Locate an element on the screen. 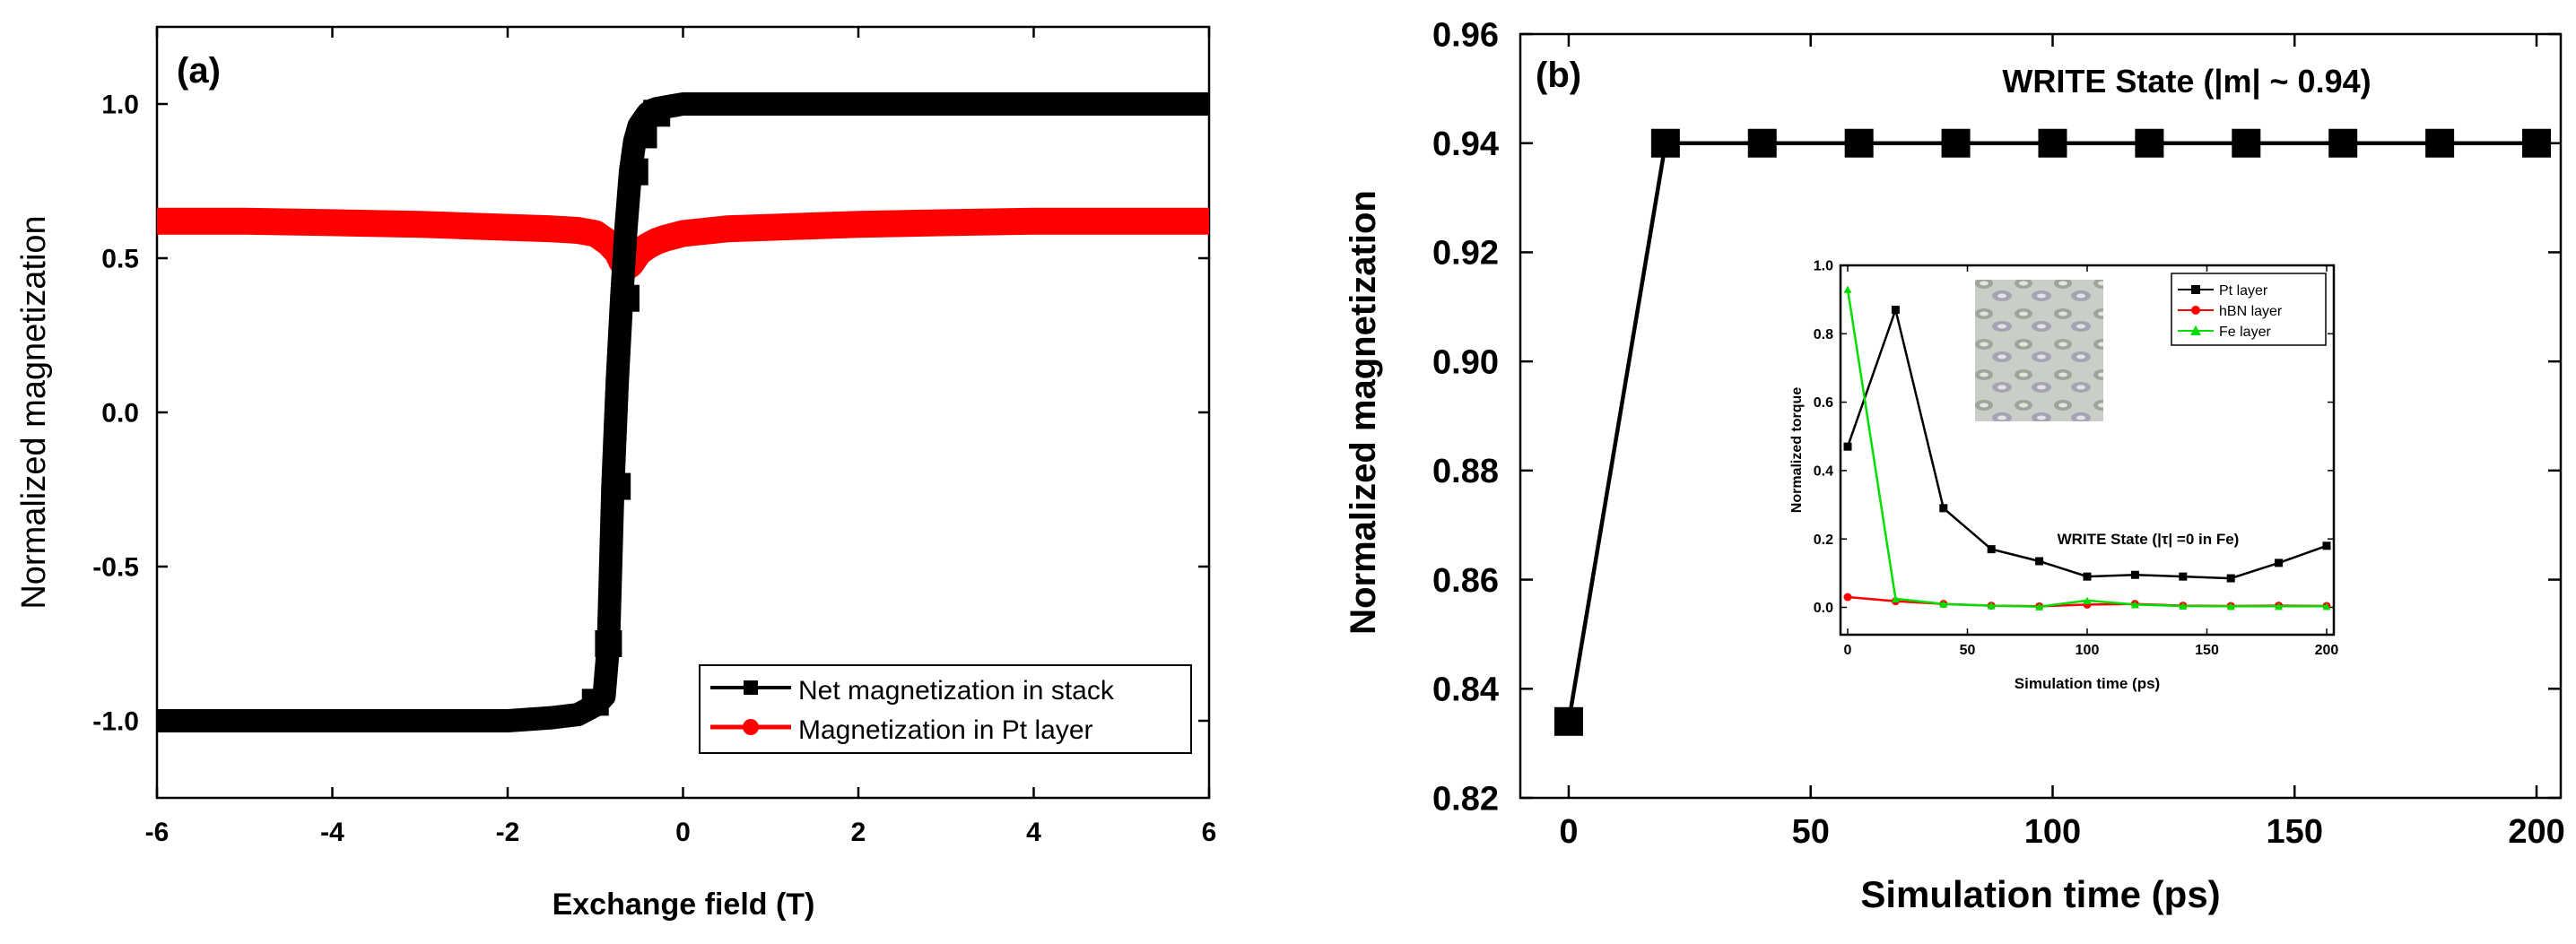 This screenshot has width=2576, height=944. inset-legend-fe-marker is located at coordinates (2195, 330).